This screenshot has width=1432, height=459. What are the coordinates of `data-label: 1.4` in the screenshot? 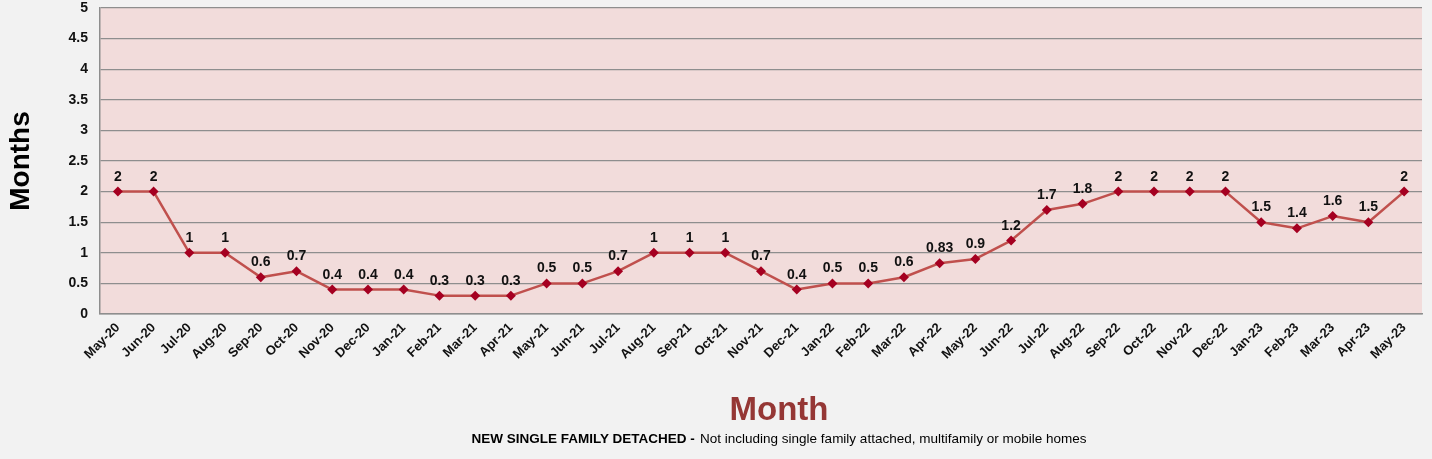 It's located at (1297, 212).